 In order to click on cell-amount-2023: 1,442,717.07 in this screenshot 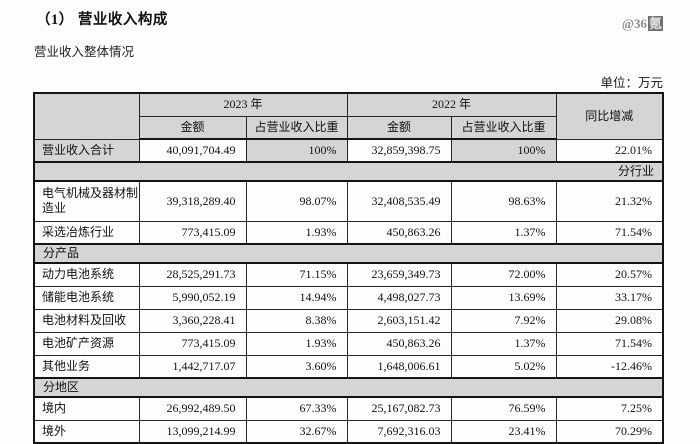, I will do `click(192, 366)`.